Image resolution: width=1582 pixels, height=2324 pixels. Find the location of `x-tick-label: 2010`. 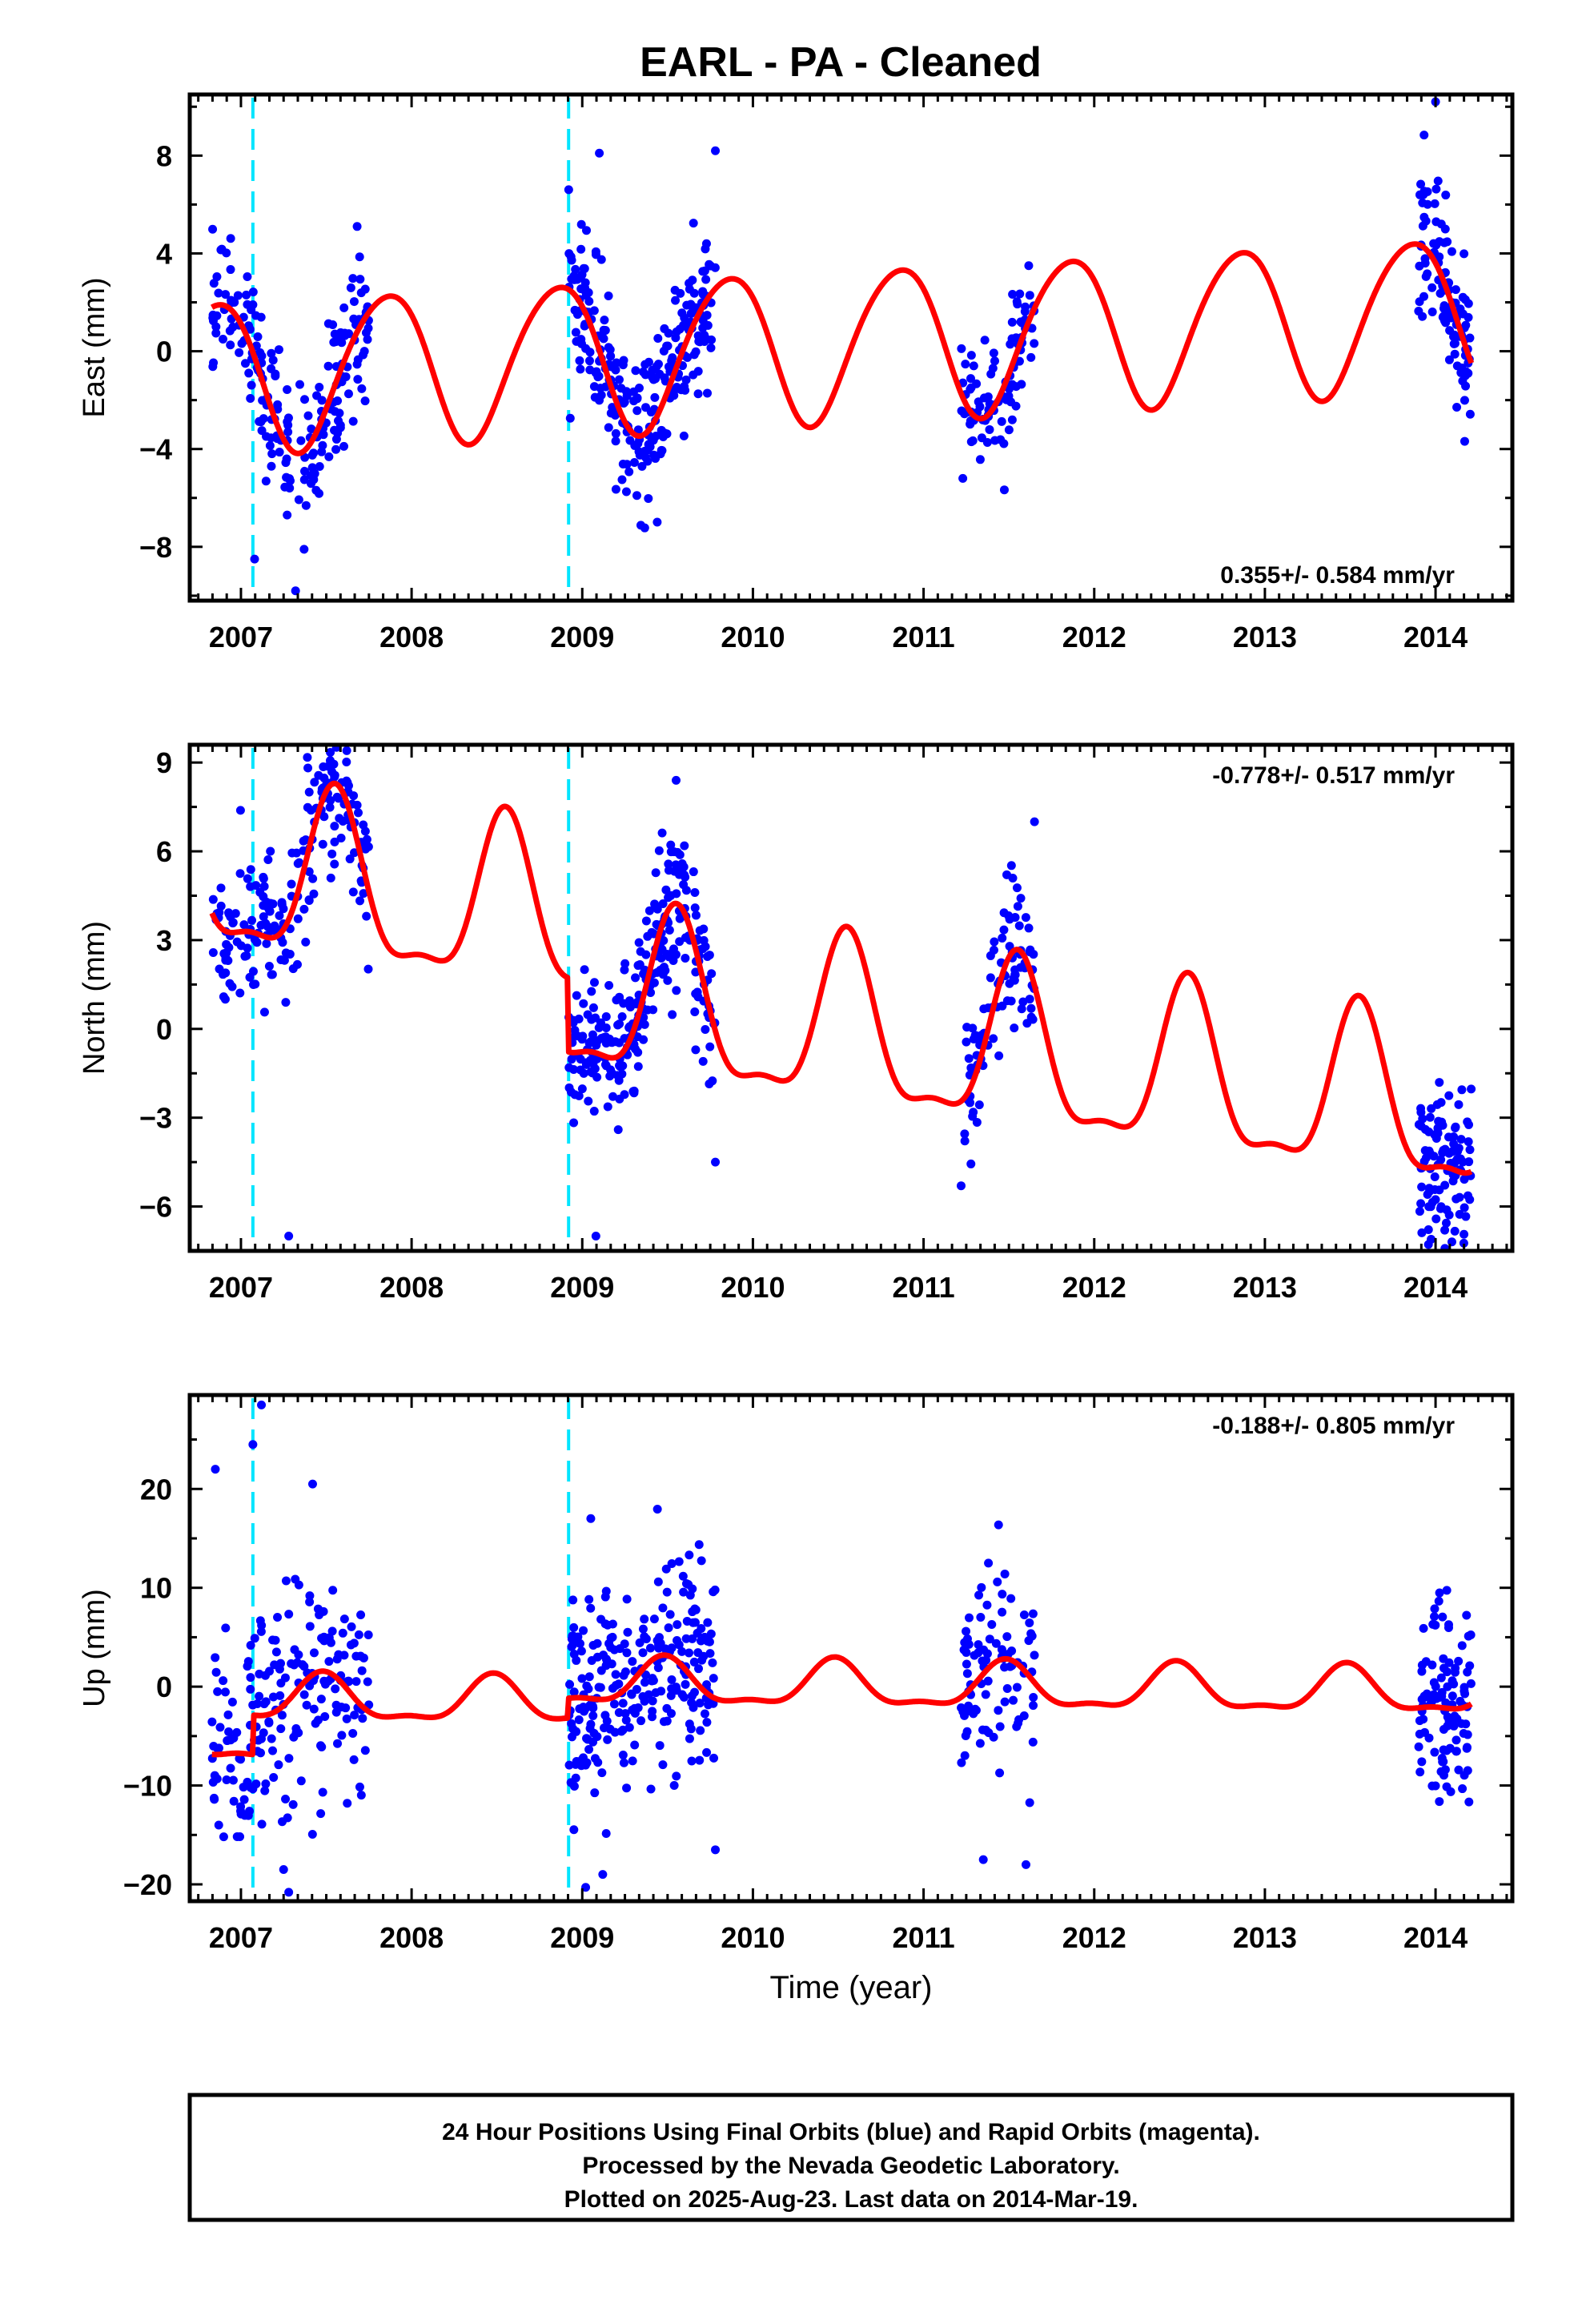

x-tick-label: 2010 is located at coordinates (753, 1938).